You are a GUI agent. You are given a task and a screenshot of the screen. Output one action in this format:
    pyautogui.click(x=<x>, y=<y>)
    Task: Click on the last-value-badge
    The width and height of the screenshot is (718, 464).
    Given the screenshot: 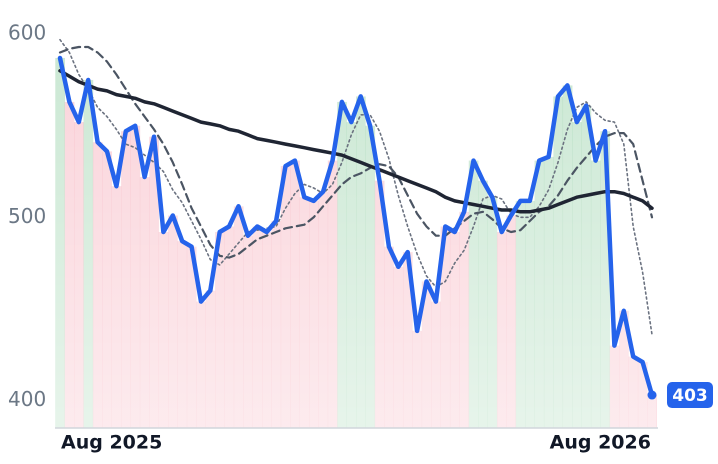 What is the action you would take?
    pyautogui.click(x=690, y=395)
    